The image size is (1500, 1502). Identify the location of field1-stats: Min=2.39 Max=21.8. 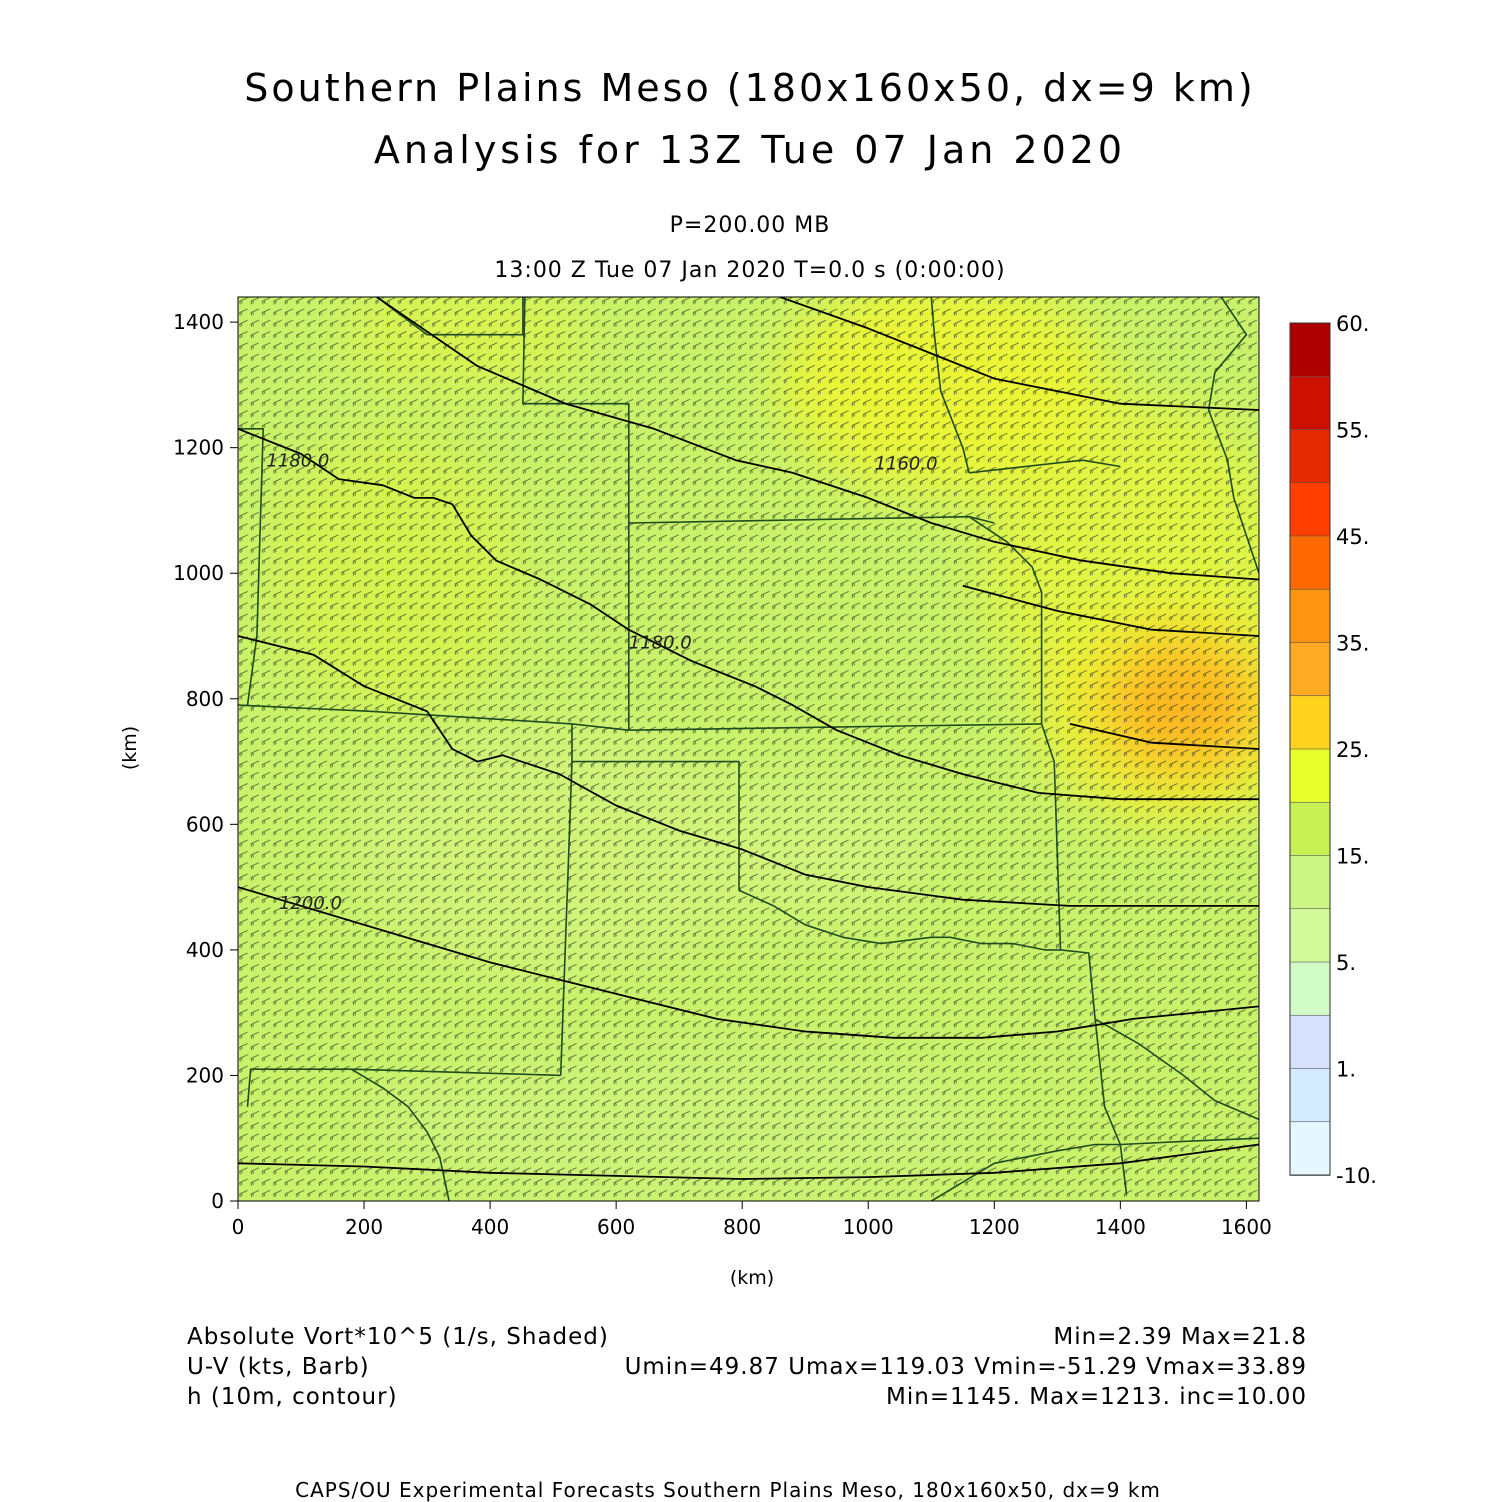
(1180, 1337).